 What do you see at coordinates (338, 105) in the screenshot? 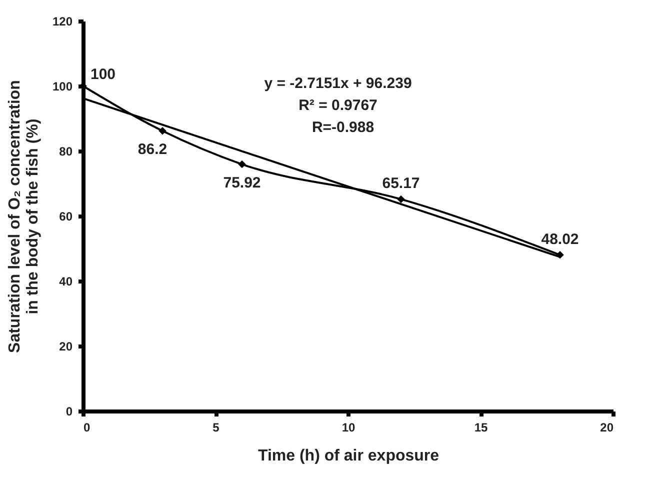
I see `annotation: R² = 0.9767` at bounding box center [338, 105].